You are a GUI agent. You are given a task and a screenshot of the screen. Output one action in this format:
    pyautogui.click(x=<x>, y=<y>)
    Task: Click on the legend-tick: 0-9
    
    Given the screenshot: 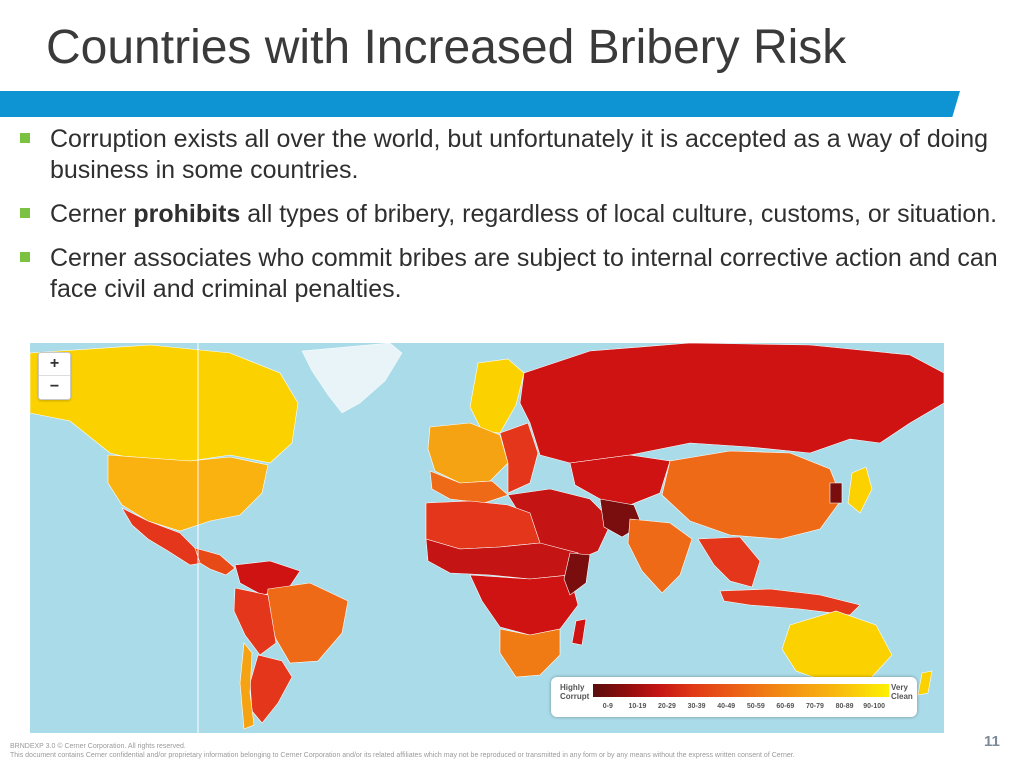 What is the action you would take?
    pyautogui.click(x=607, y=706)
    